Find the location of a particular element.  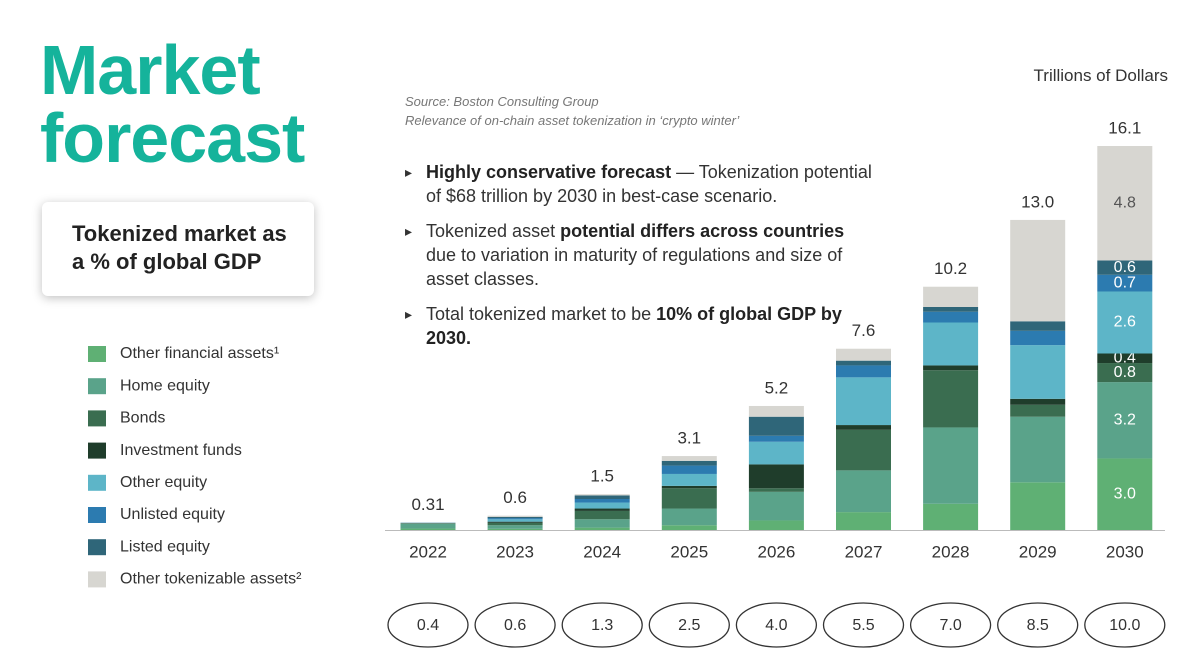

total-label: 10.2 is located at coordinates (950, 268).